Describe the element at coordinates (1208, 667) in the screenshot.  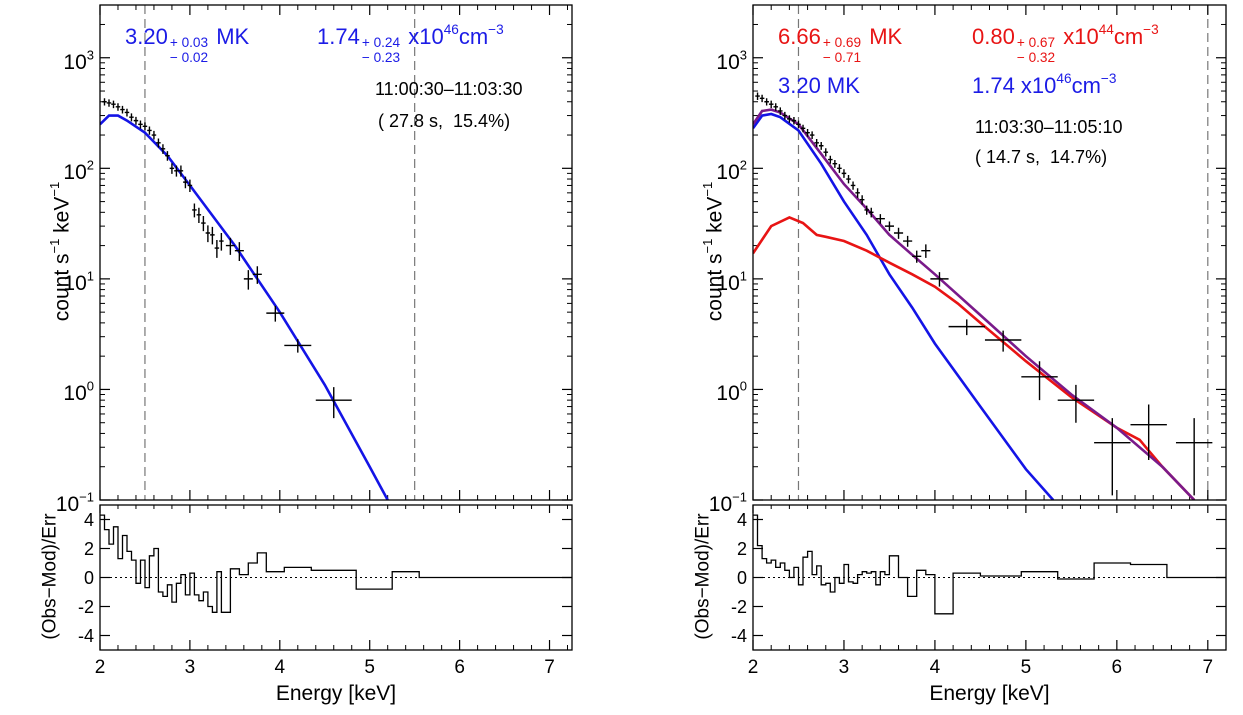
I see `tick-text: 7` at that location.